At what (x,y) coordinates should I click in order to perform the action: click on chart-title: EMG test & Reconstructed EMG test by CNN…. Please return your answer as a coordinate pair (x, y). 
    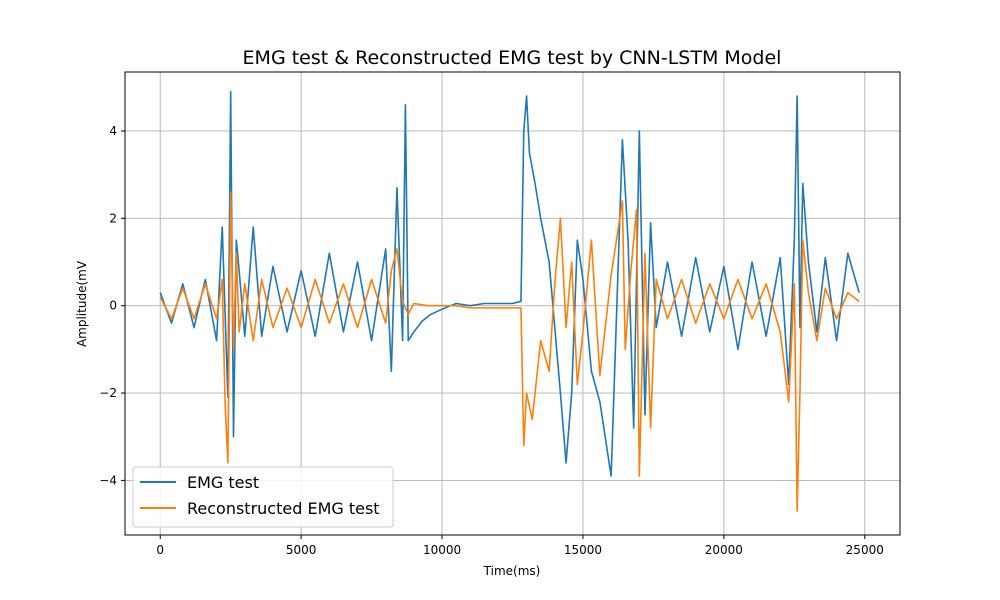
    Looking at the image, I should click on (512, 58).